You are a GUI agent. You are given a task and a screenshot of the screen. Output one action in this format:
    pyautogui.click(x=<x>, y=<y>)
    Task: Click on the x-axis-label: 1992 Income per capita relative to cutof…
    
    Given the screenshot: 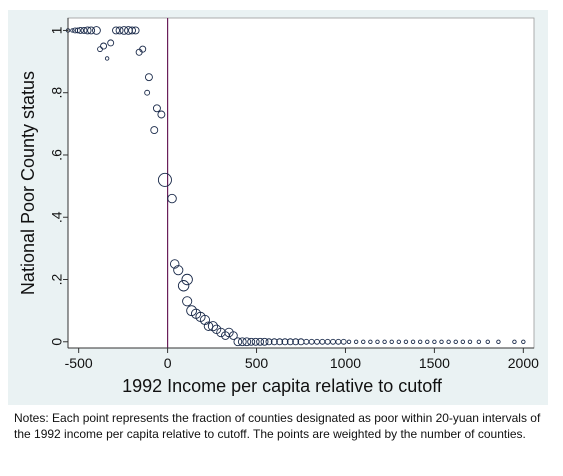 What is the action you would take?
    pyautogui.click(x=282, y=386)
    